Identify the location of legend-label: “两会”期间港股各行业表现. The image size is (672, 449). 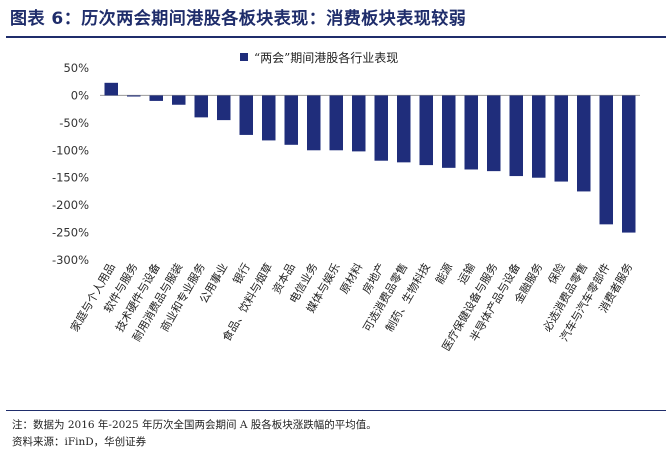
(326, 57).